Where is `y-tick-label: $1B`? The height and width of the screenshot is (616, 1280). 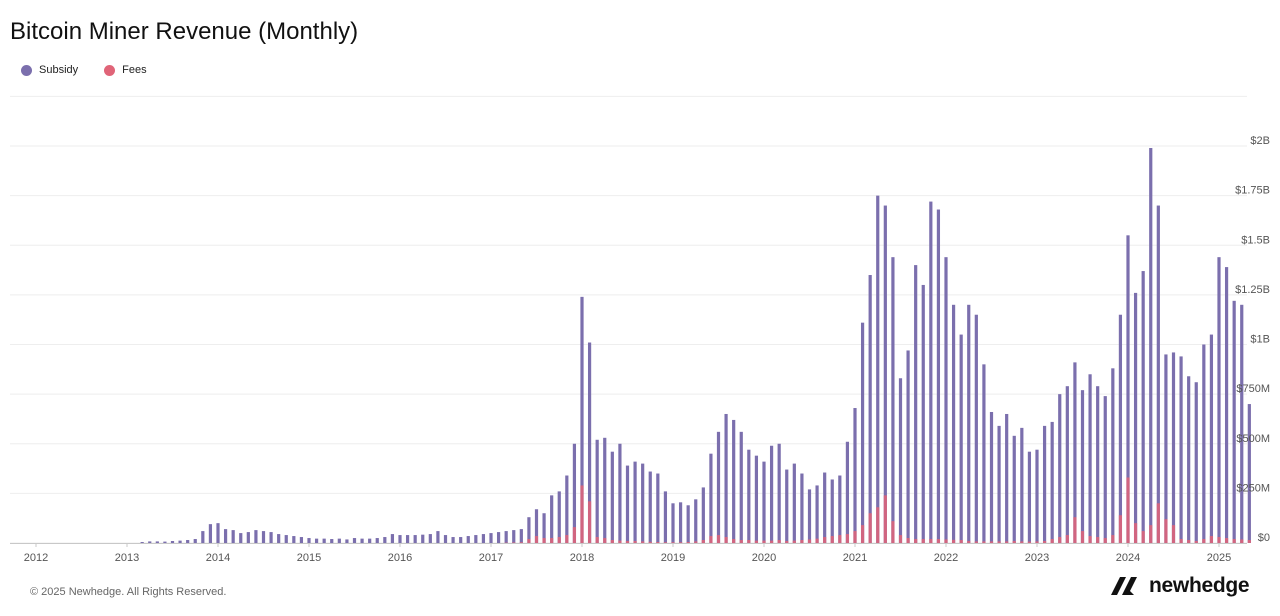
y-tick-label: $1B is located at coordinates (1260, 340).